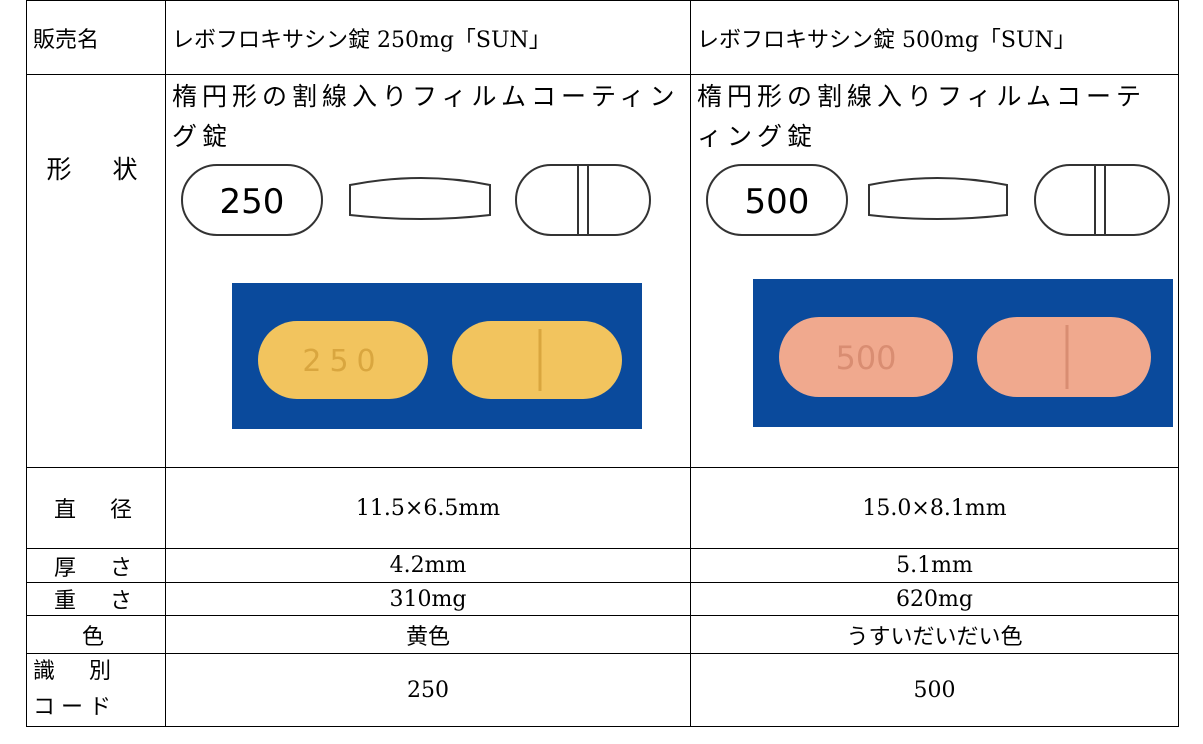 Image resolution: width=1203 pixels, height=744 pixels. Describe the element at coordinates (96, 271) in the screenshot. I see `row-label: 形 状` at that location.